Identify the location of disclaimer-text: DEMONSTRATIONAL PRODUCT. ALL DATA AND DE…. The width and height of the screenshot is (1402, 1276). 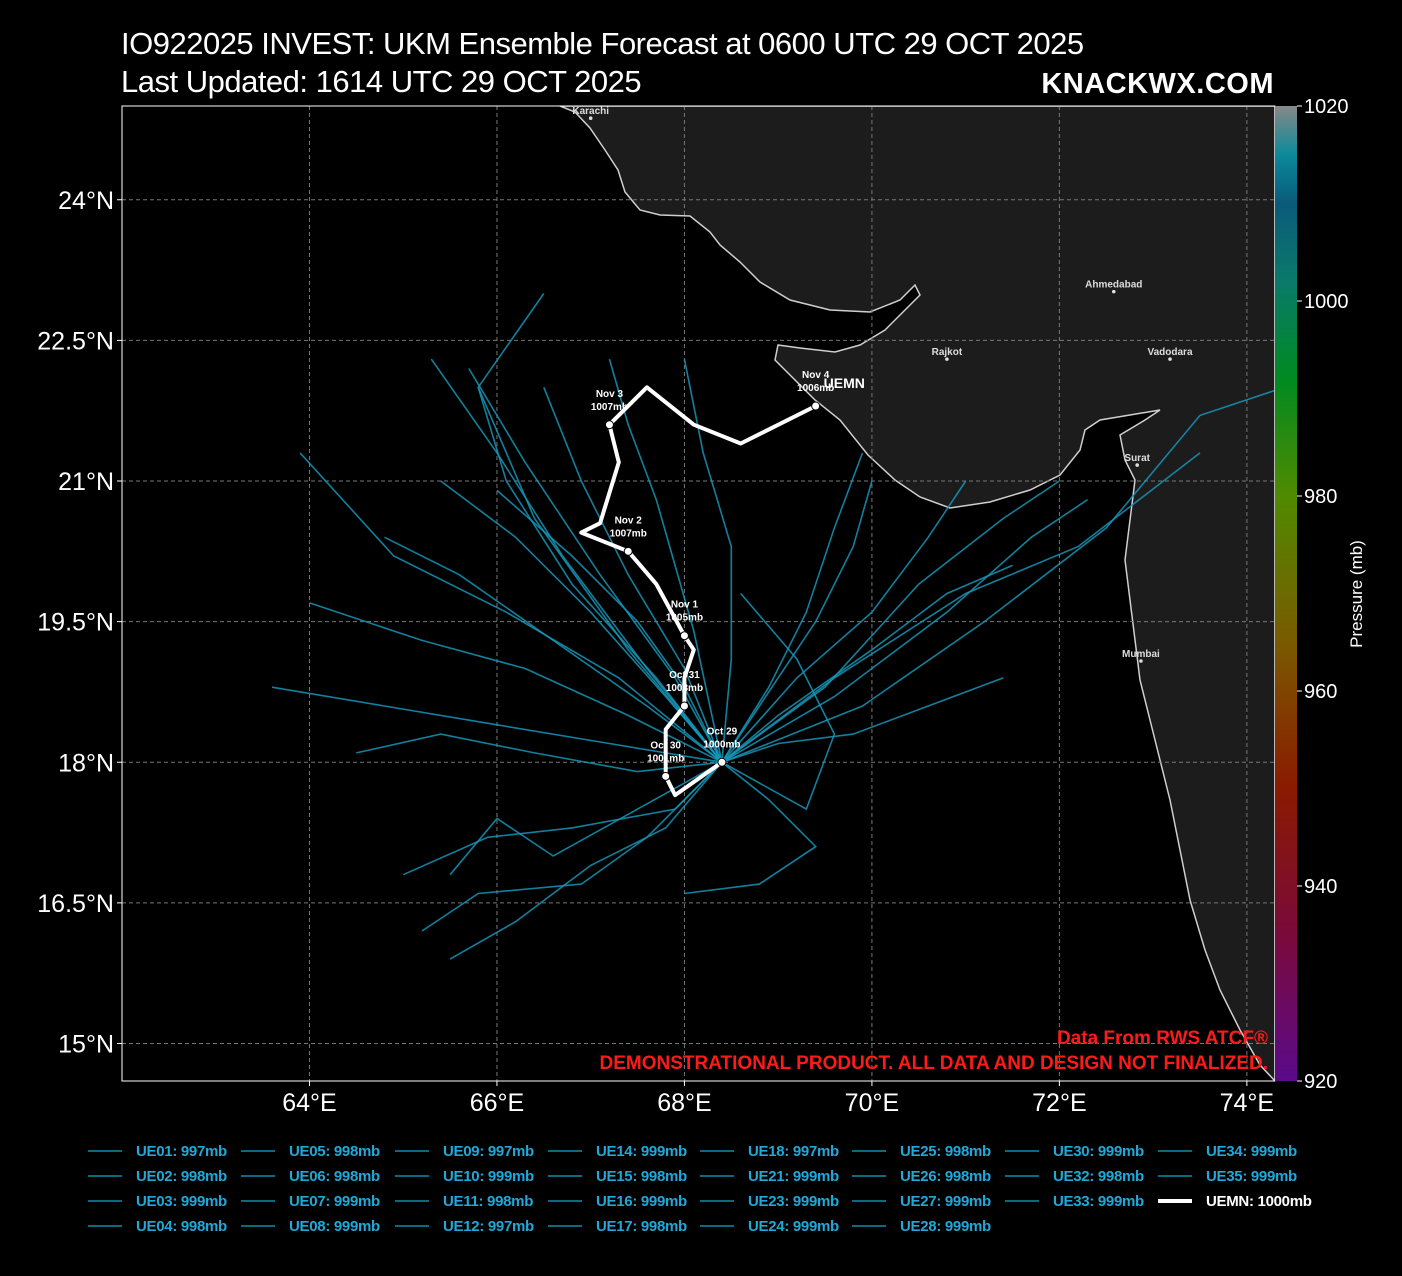
(934, 1063).